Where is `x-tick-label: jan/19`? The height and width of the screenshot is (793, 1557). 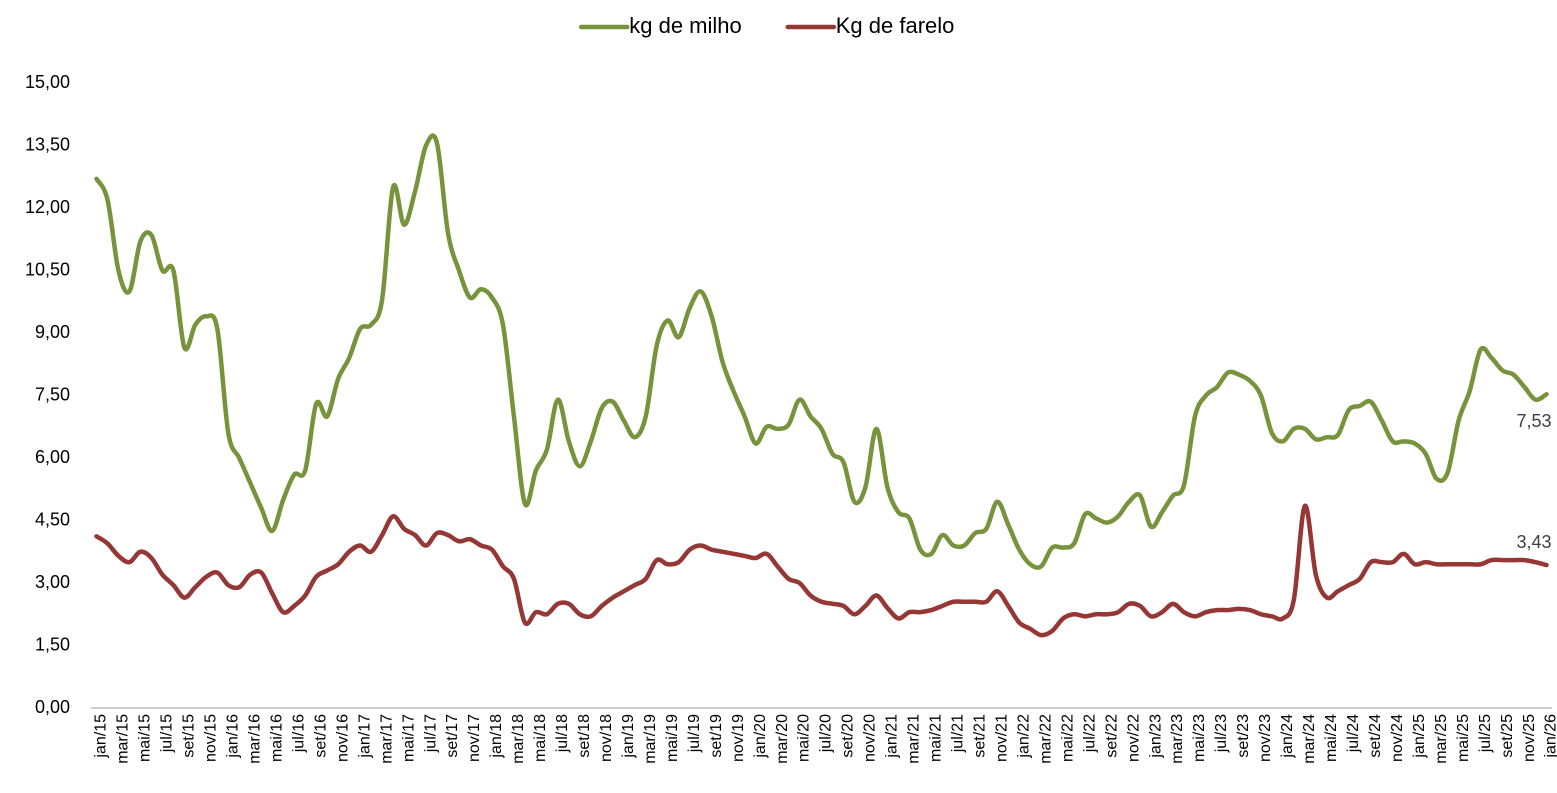
x-tick-label: jan/19 is located at coordinates (628, 736).